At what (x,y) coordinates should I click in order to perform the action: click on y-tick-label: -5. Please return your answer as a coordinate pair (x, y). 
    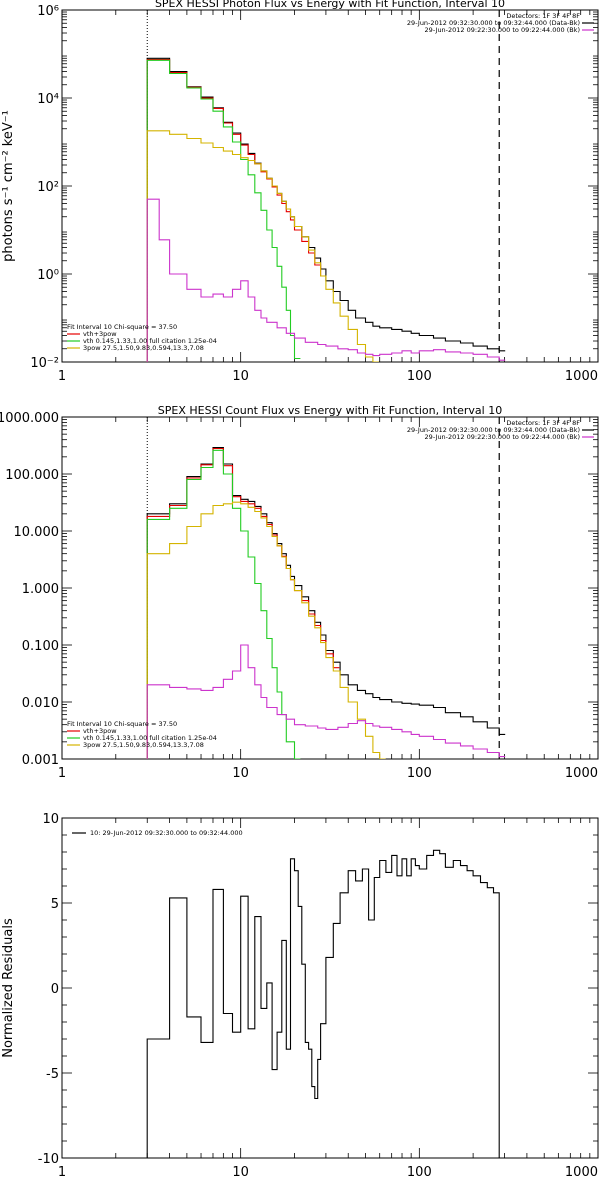
    Looking at the image, I should click on (52, 1074).